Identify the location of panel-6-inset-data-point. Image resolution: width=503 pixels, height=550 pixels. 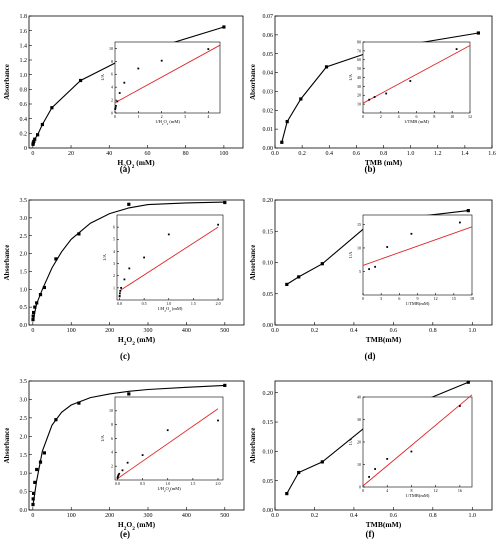
(387, 459).